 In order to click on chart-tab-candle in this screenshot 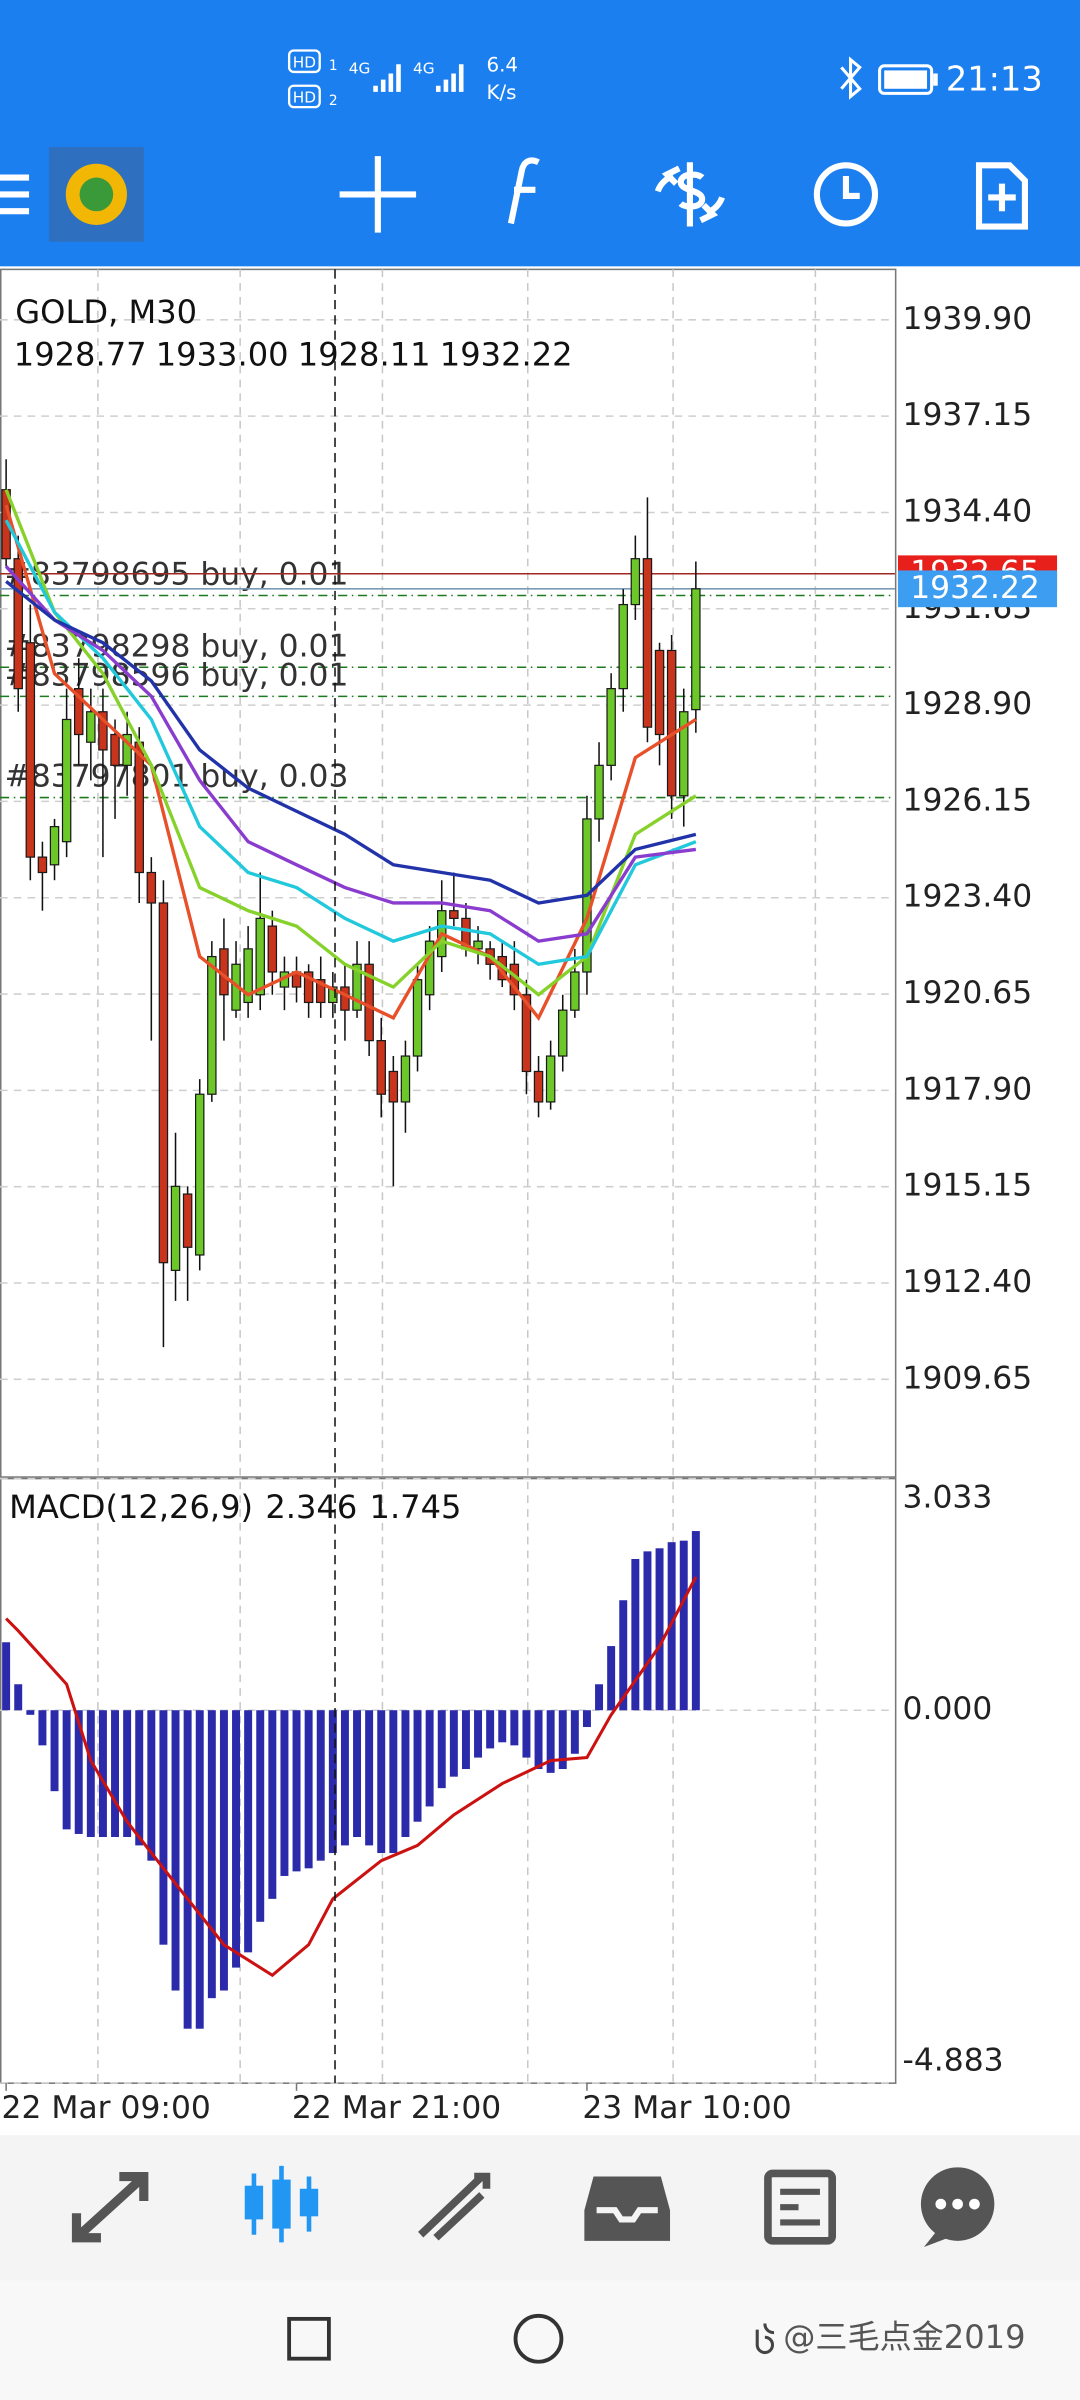, I will do `click(309, 2202)`.